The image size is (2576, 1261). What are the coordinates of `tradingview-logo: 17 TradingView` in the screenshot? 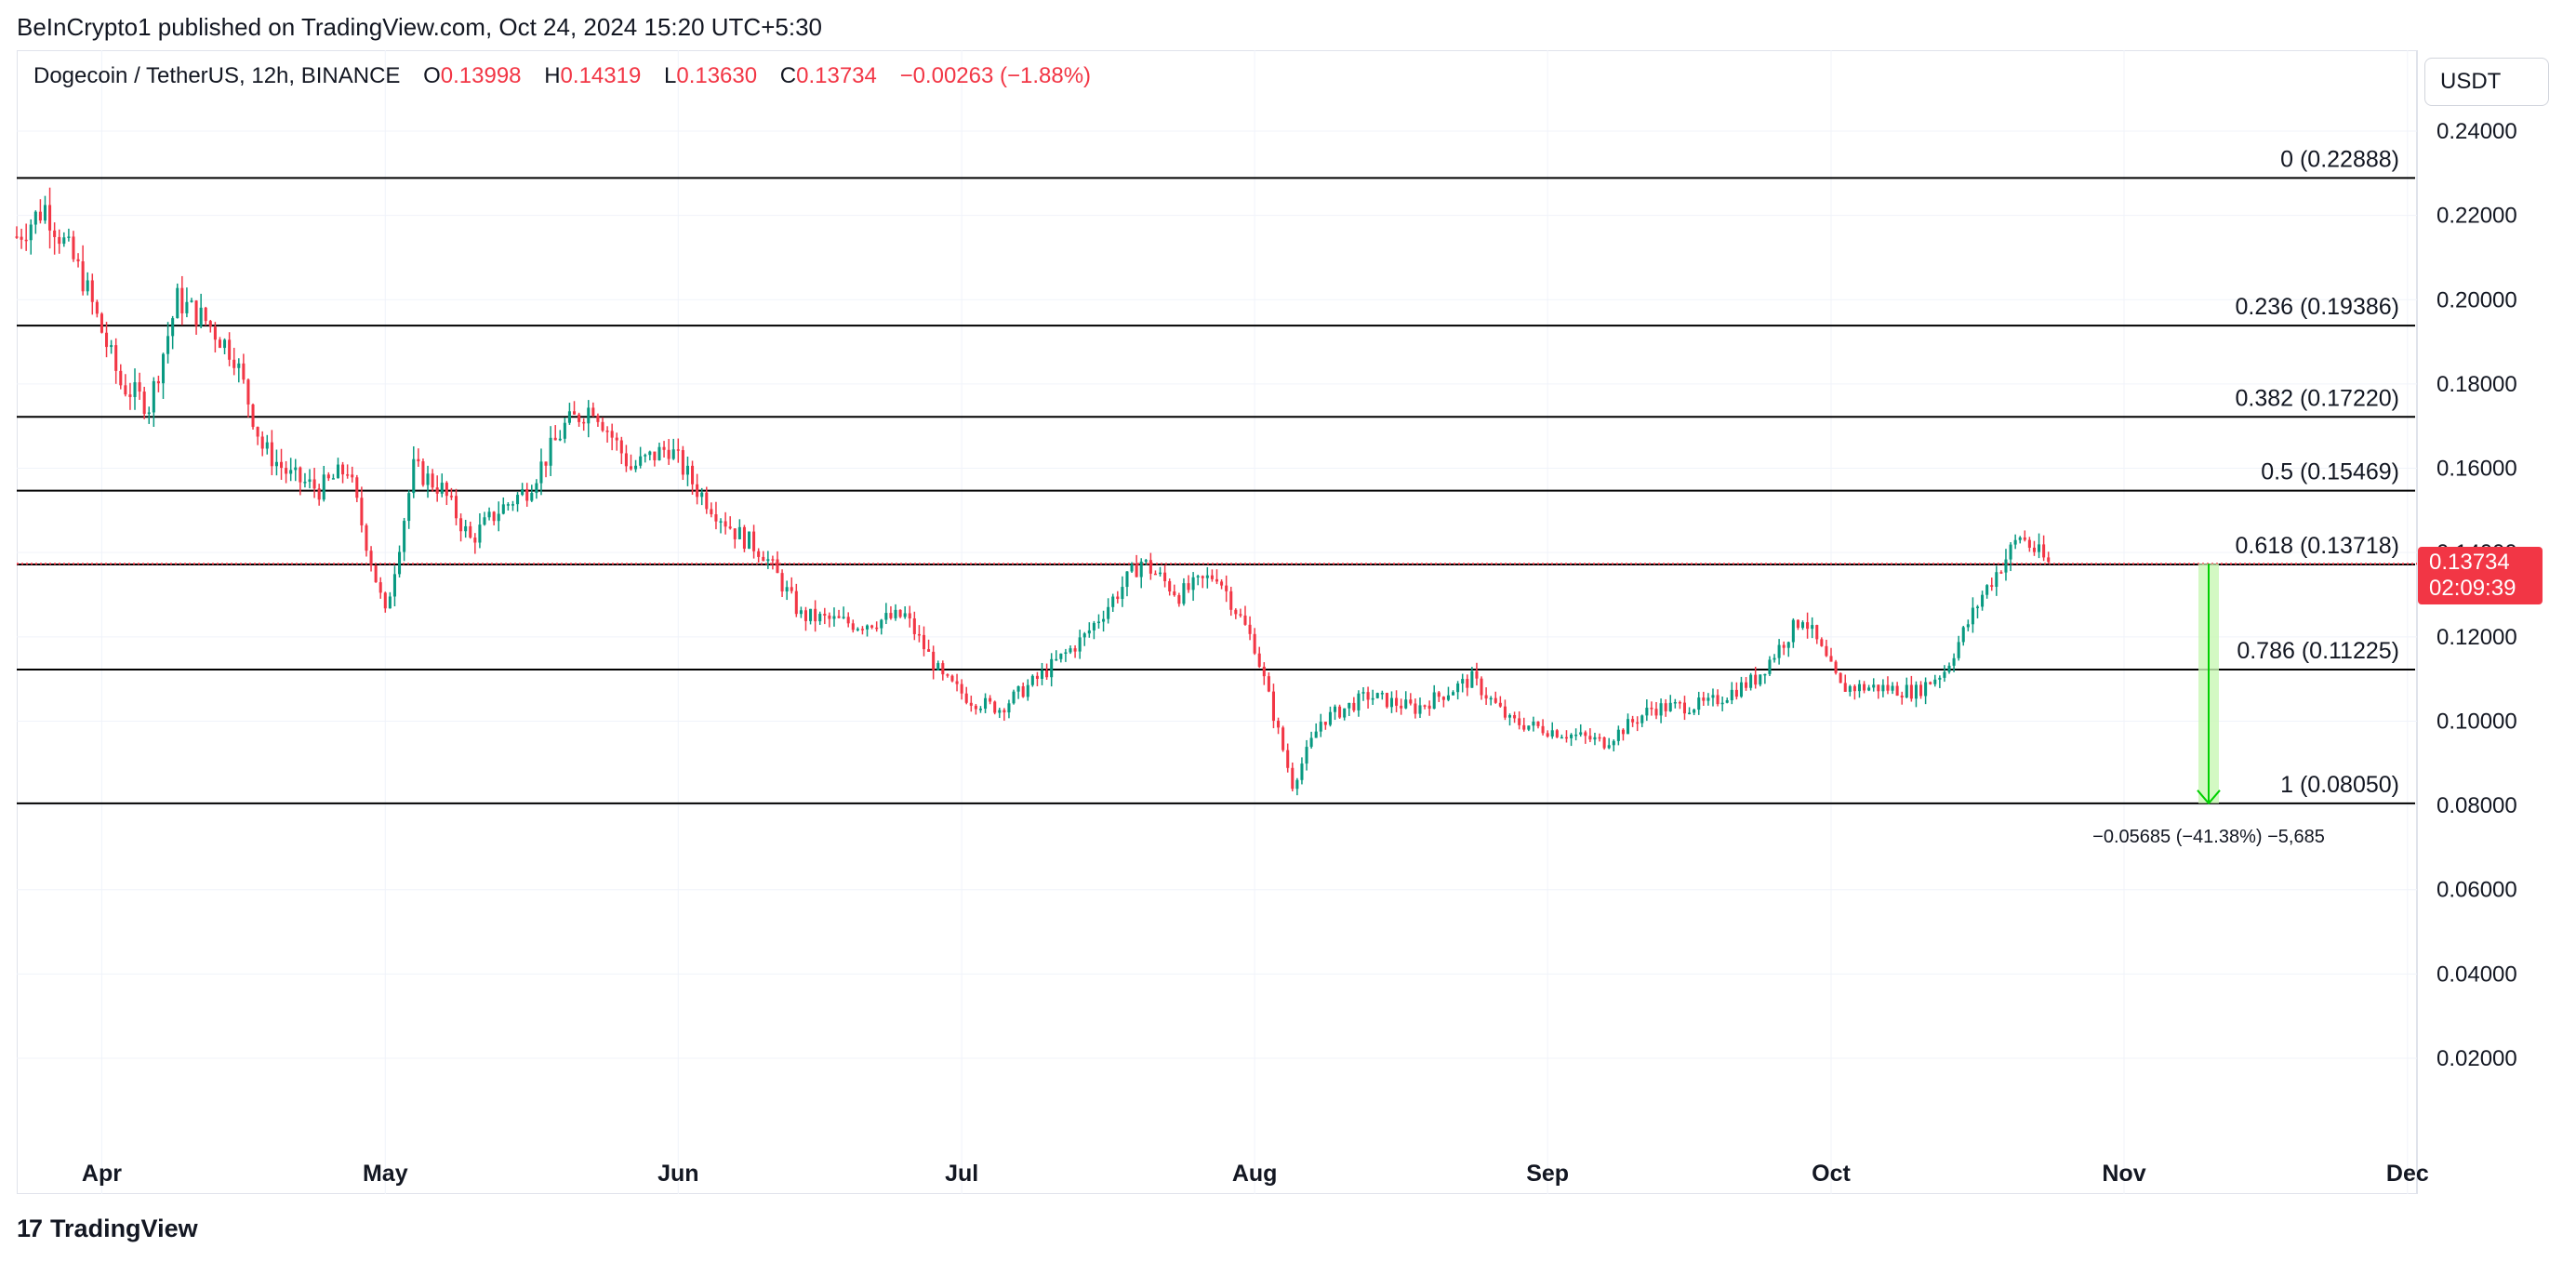 It's located at (107, 1229).